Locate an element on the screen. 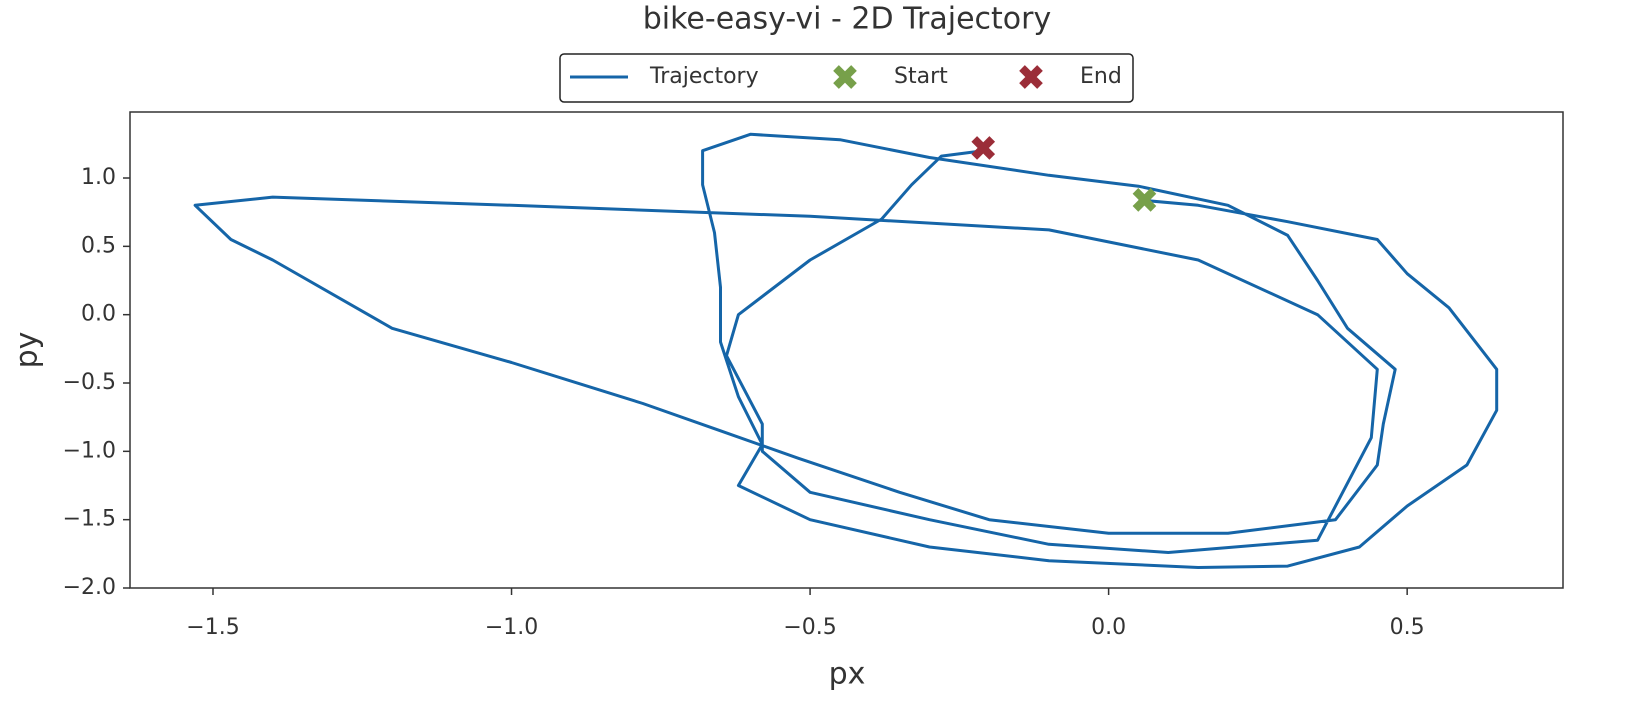  chart-title: bike-easy-vi - 2D Trajectory is located at coordinates (847, 19).